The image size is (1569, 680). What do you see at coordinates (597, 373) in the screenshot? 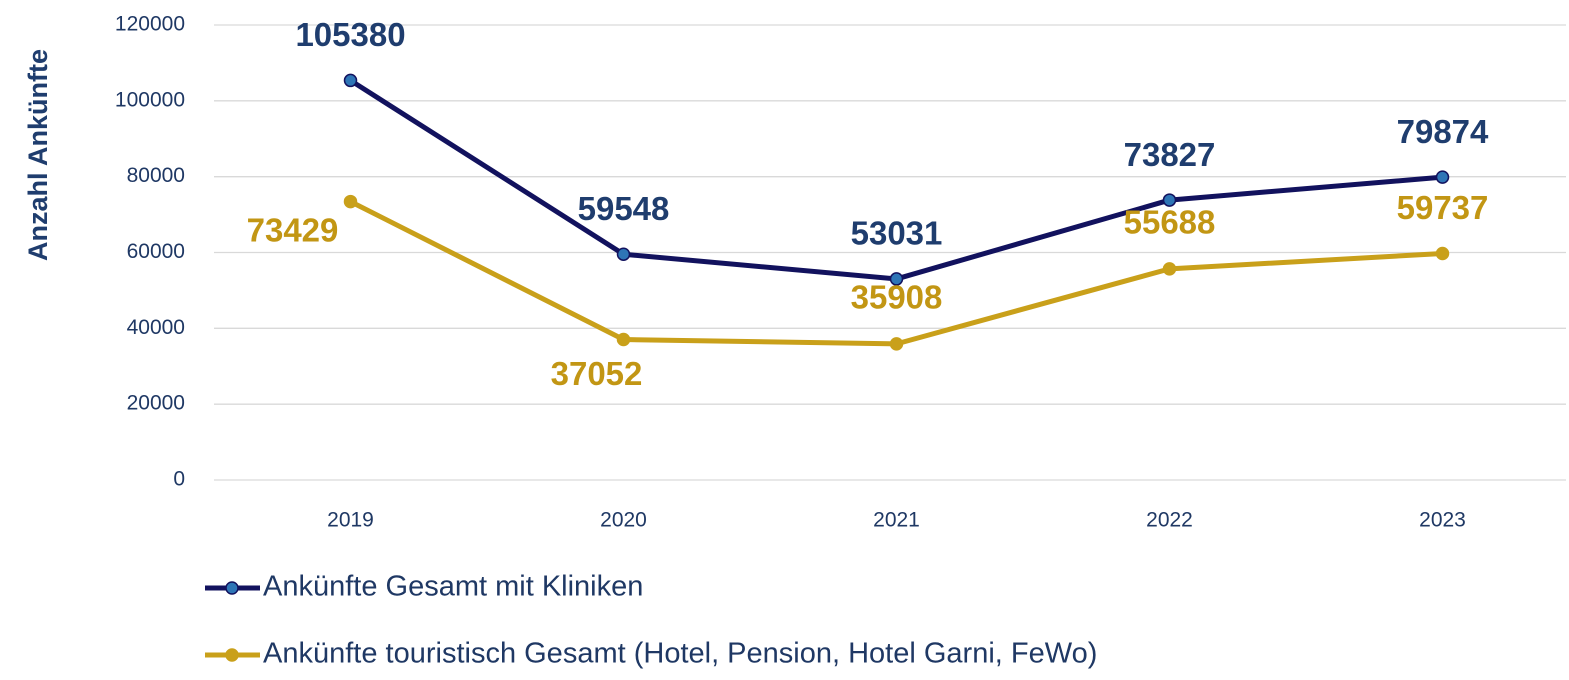
I see `data-label: 37052` at bounding box center [597, 373].